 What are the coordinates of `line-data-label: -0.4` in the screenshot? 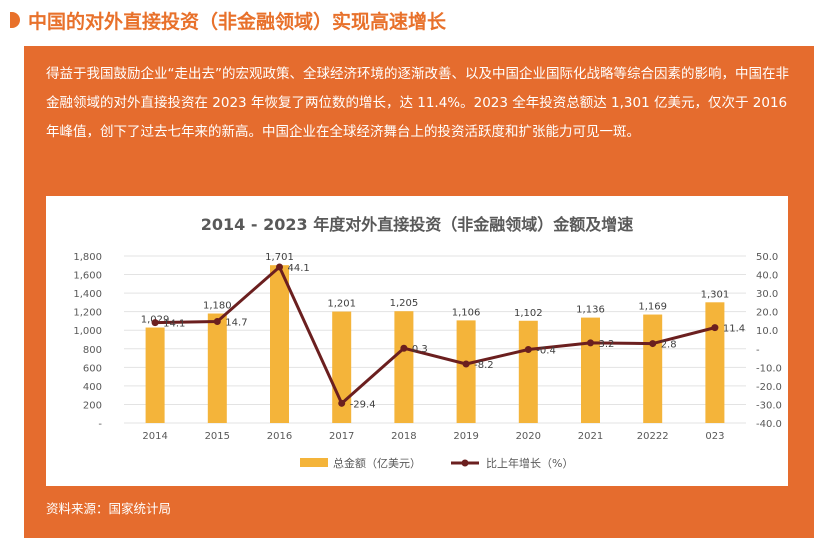 It's located at (546, 351).